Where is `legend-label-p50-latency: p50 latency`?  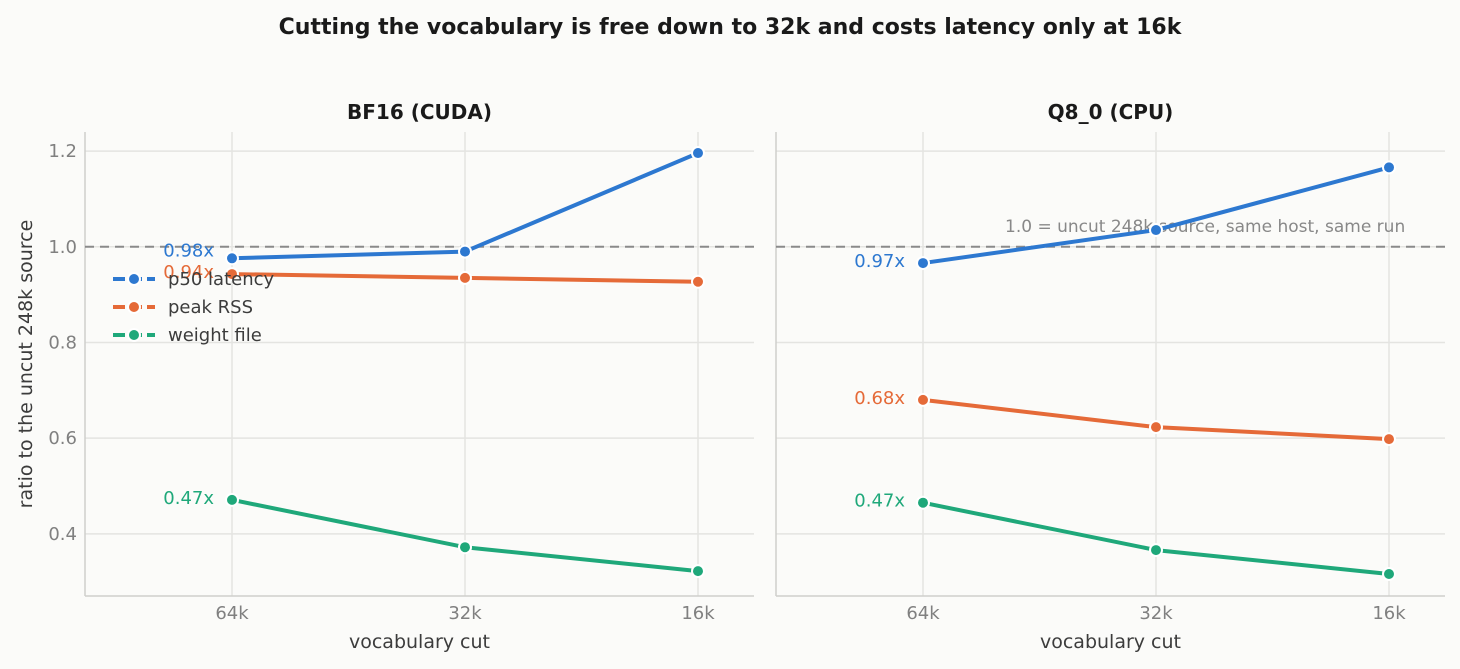
legend-label-p50-latency: p50 latency is located at coordinates (221, 279).